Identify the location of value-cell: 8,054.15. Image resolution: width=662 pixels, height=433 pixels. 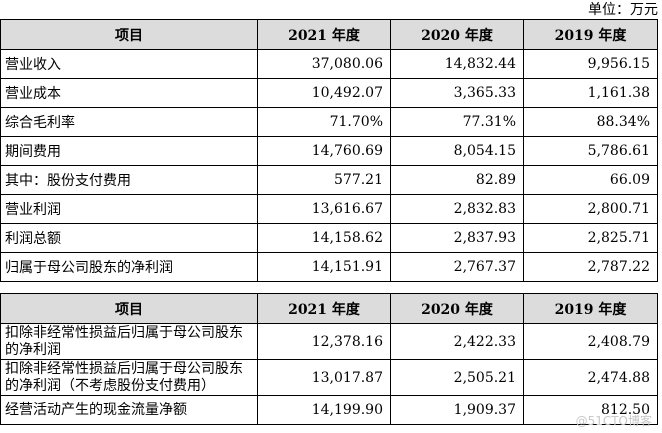
(457, 151).